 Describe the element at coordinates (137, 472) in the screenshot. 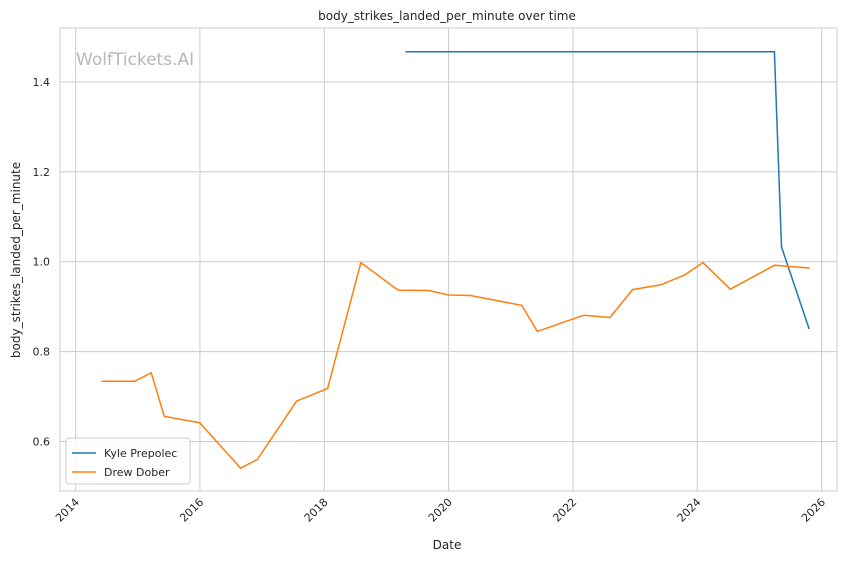

I see `legend-label: Drew Dober` at that location.